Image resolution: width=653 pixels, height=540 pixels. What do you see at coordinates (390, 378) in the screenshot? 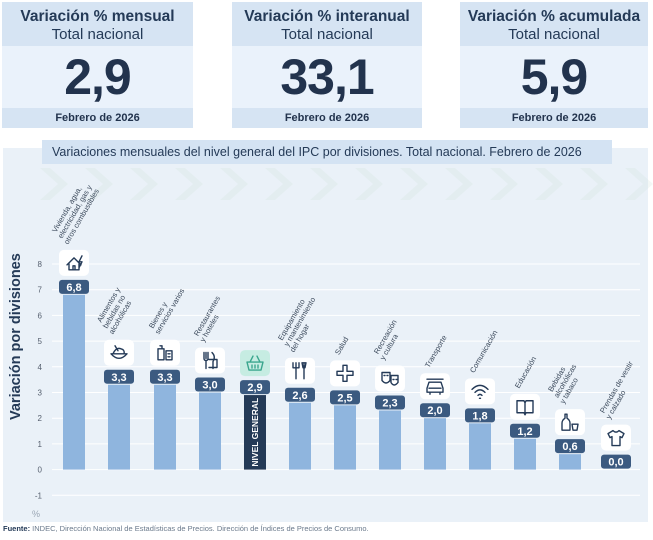
I see `theater-masks-icon` at bounding box center [390, 378].